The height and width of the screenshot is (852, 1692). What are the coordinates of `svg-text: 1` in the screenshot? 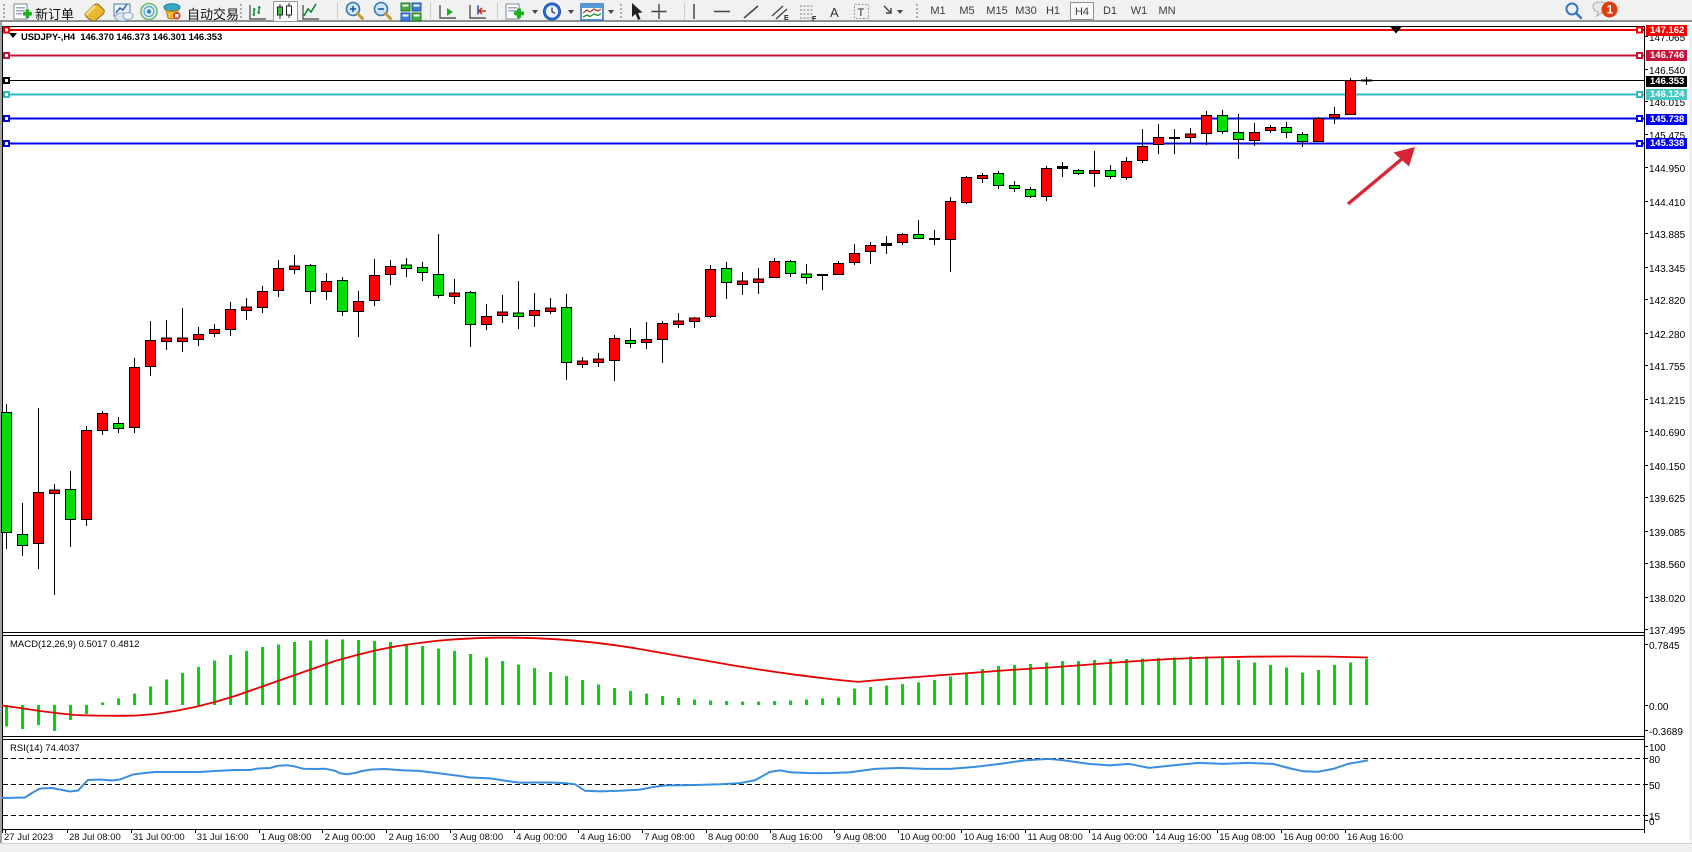 It's located at (1610, 11).